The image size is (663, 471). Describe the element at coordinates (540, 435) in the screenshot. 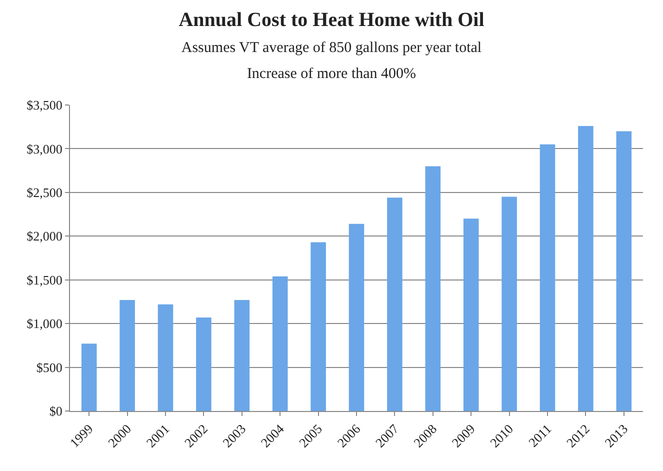

I see `x-tick-label: 2011` at that location.